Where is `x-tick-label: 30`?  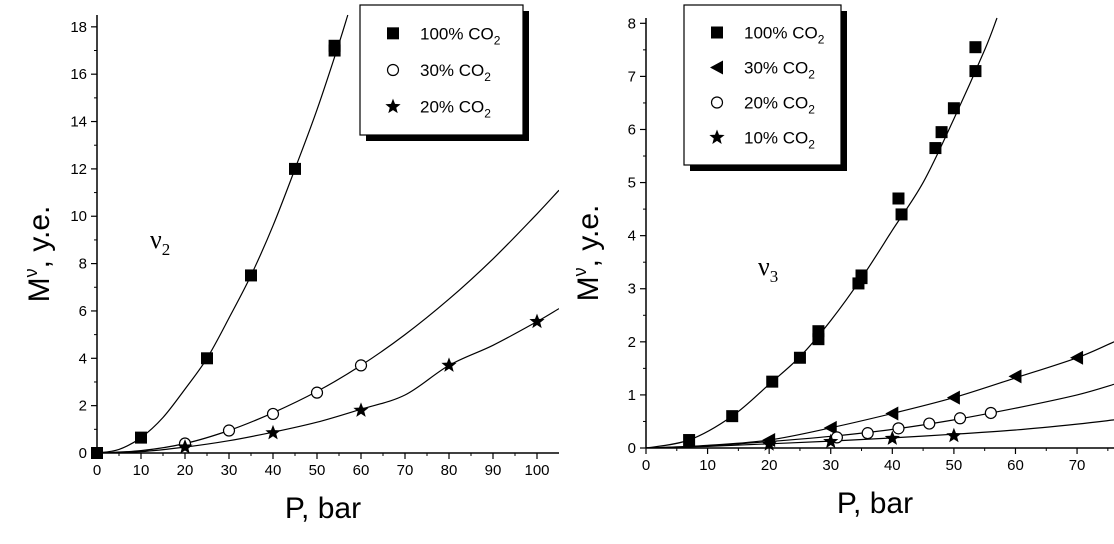
x-tick-label: 30 is located at coordinates (830, 465).